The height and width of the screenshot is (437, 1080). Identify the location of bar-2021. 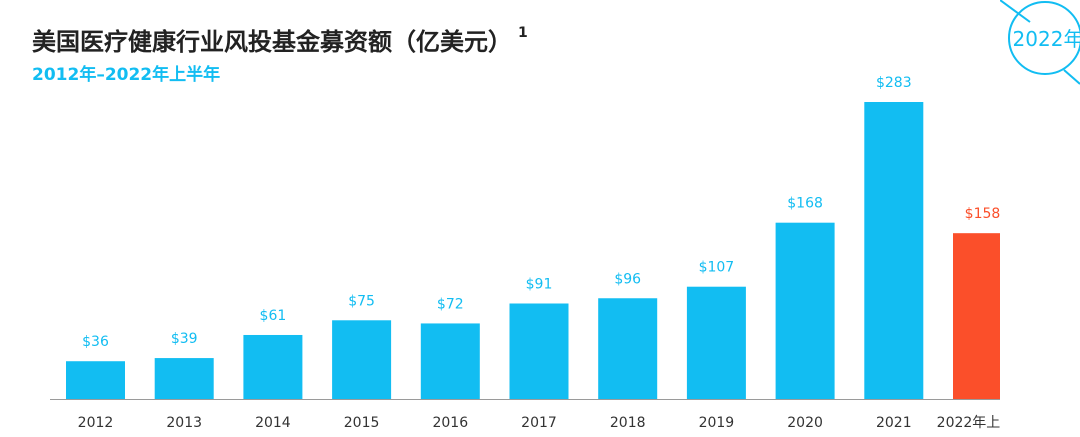
(894, 250).